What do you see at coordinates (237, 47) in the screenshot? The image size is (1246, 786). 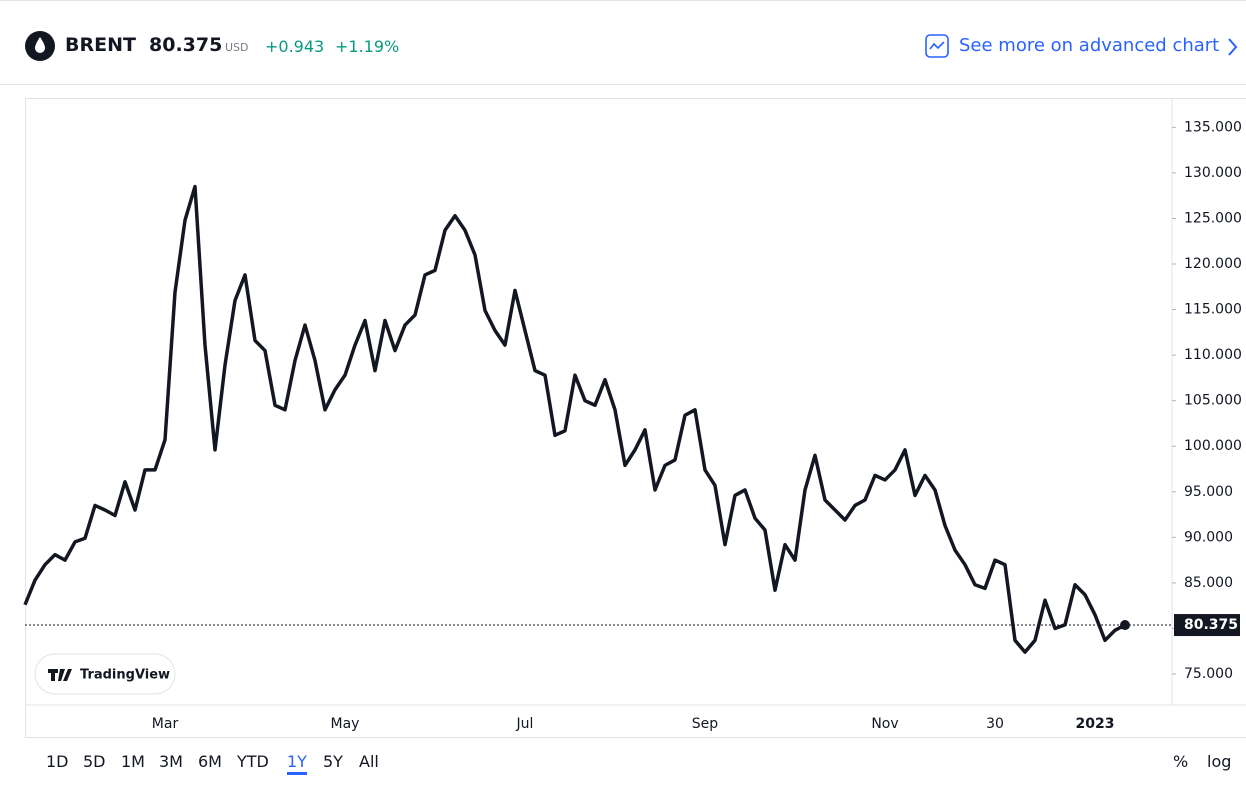 I see `currency: USD` at bounding box center [237, 47].